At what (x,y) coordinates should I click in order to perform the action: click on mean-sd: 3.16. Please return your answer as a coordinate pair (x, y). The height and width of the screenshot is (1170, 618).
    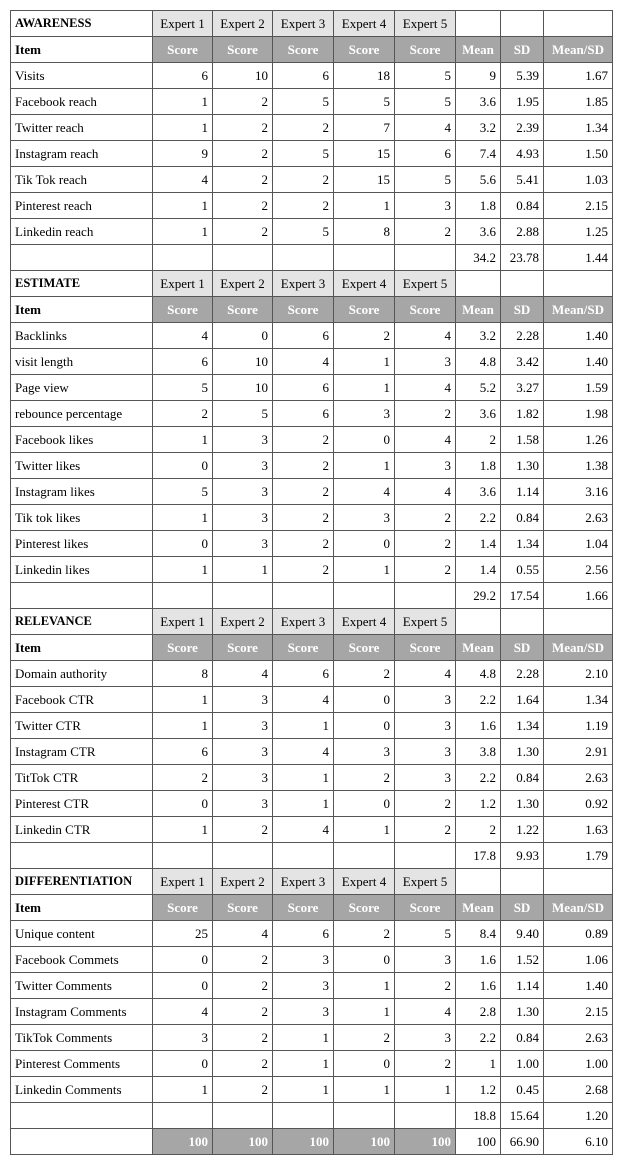
    Looking at the image, I should click on (578, 491).